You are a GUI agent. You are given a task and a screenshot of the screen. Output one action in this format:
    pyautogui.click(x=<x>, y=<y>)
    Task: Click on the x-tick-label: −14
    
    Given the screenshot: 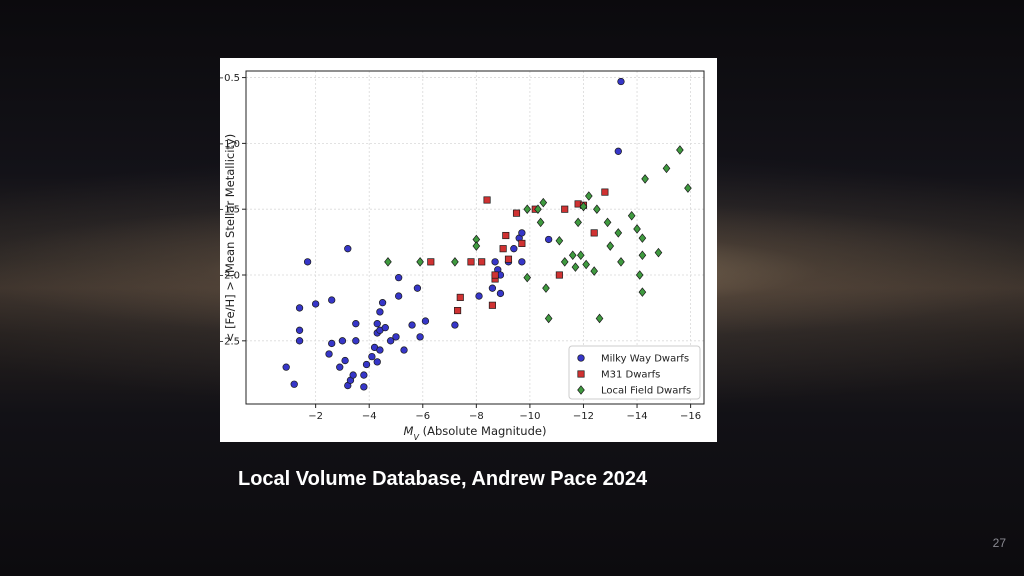 What is the action you would take?
    pyautogui.click(x=636, y=416)
    